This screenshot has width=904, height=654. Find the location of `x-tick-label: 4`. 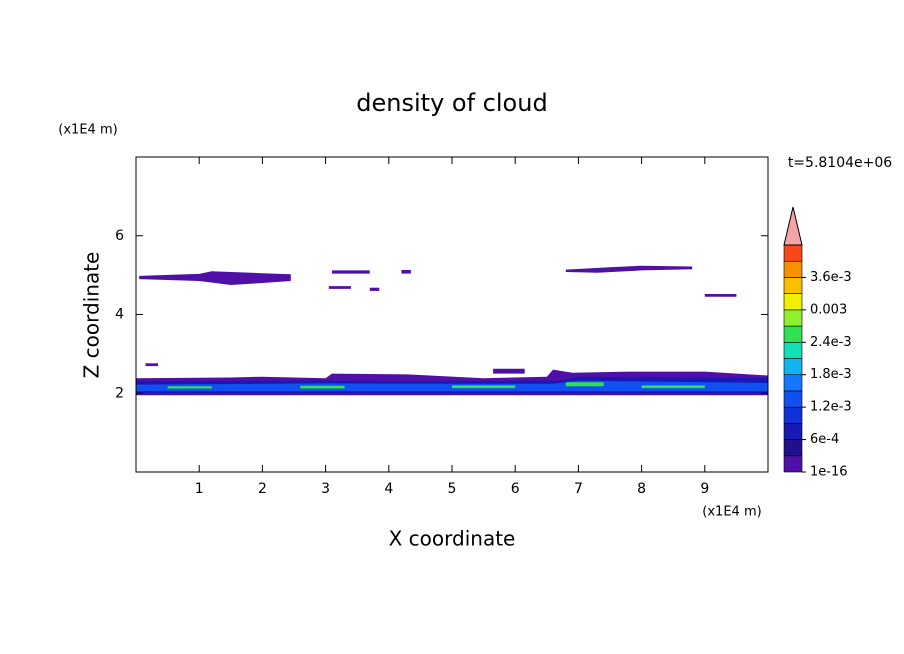

x-tick-label: 4 is located at coordinates (388, 489).